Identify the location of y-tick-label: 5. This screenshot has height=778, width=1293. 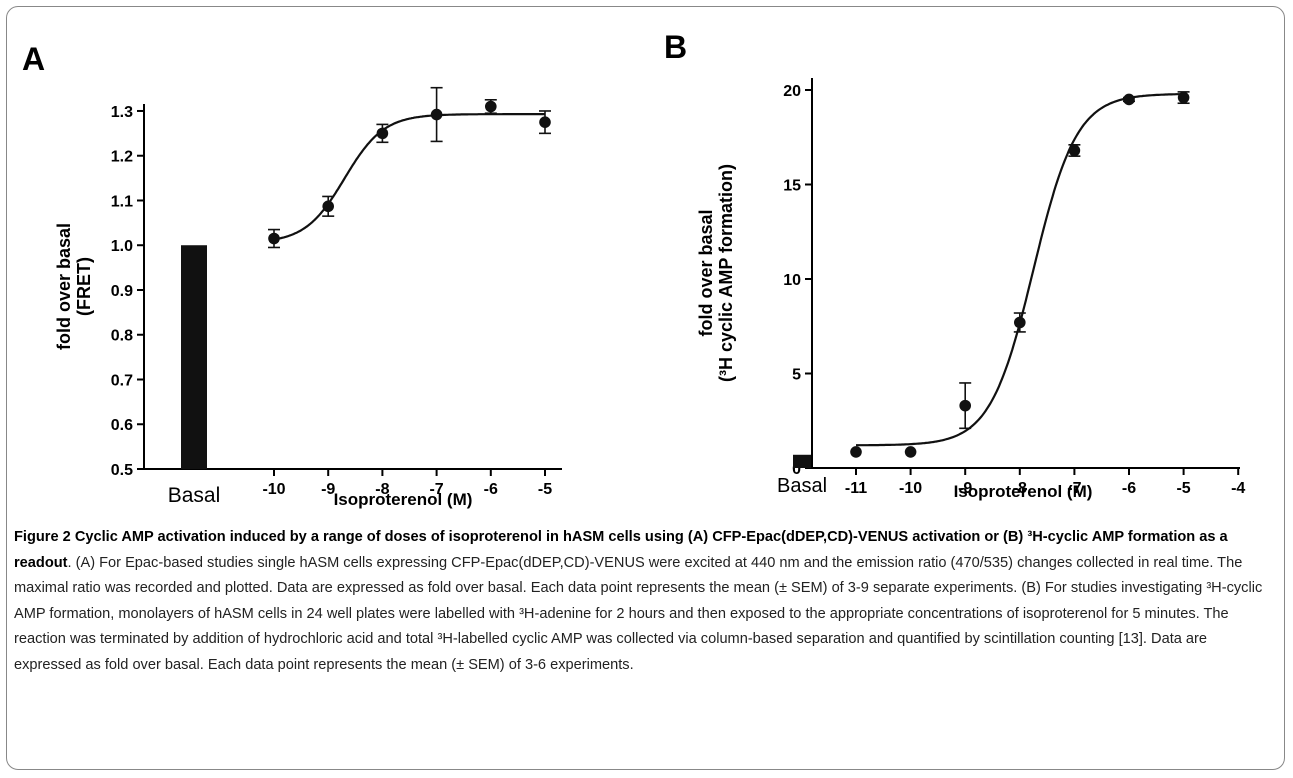
(796, 375).